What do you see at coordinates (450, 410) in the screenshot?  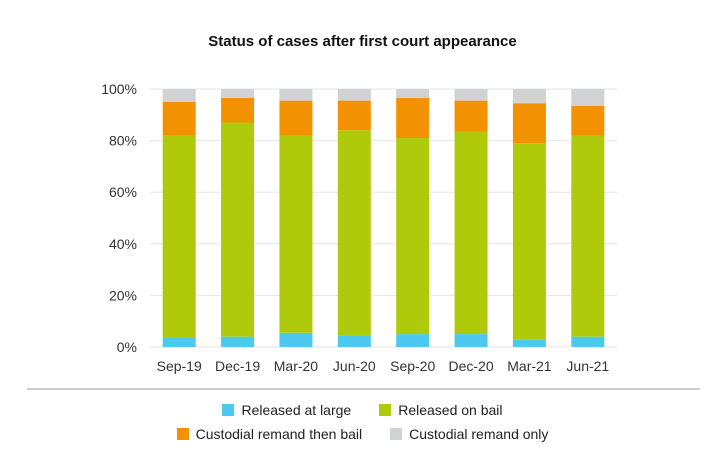 I see `legend-label: Released on bail` at bounding box center [450, 410].